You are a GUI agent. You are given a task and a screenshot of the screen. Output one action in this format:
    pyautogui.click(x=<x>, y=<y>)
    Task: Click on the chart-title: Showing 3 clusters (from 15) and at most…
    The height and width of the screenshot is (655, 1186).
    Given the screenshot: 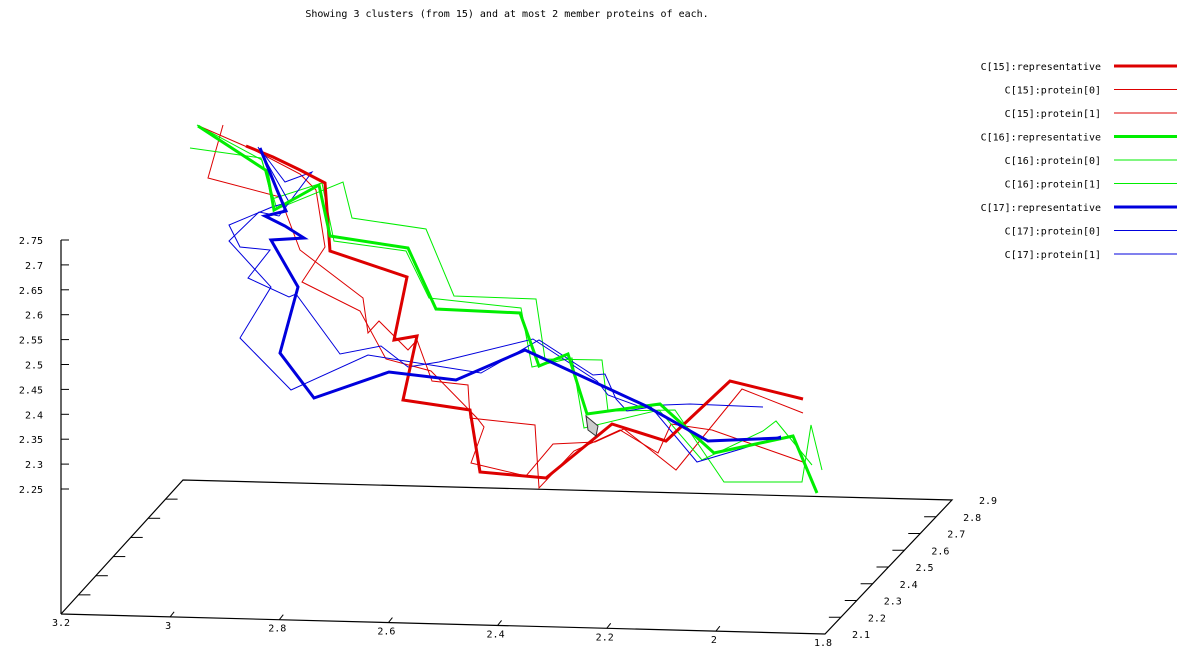 What is the action you would take?
    pyautogui.click(x=507, y=14)
    